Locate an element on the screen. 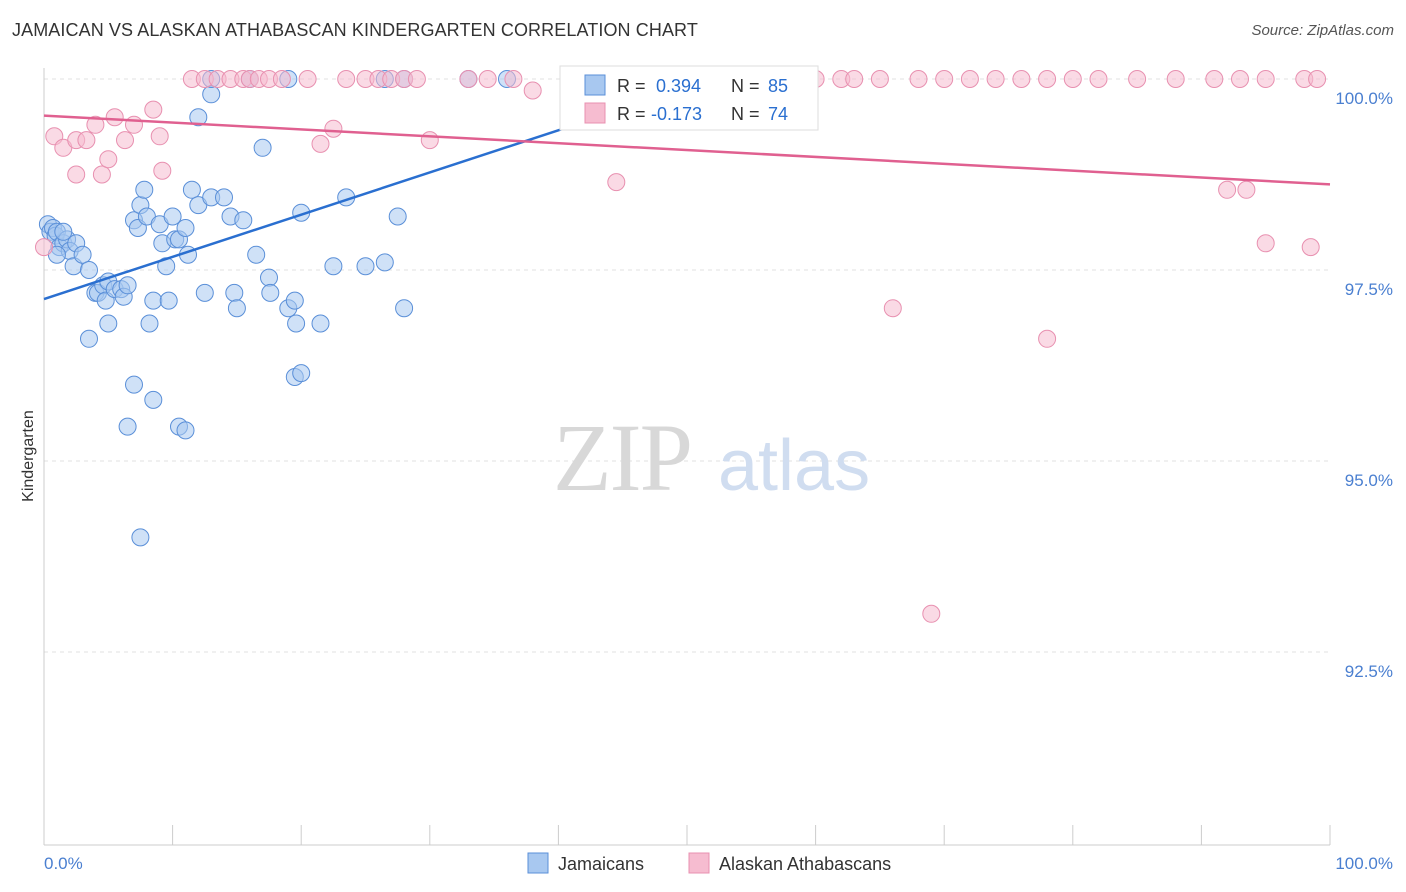  watermark-atlas: atlas is located at coordinates (794, 466).